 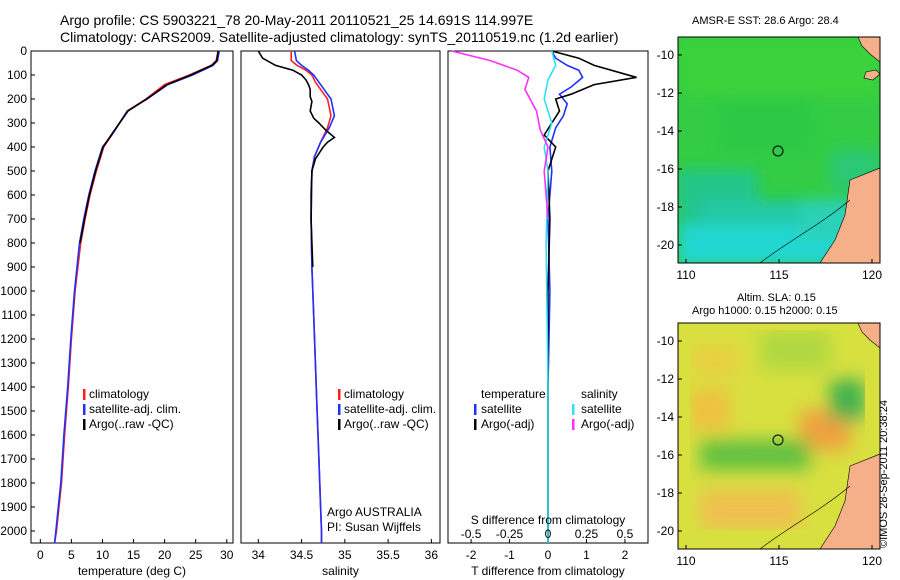 I want to click on y-tick-label: 1500, so click(x=13, y=411).